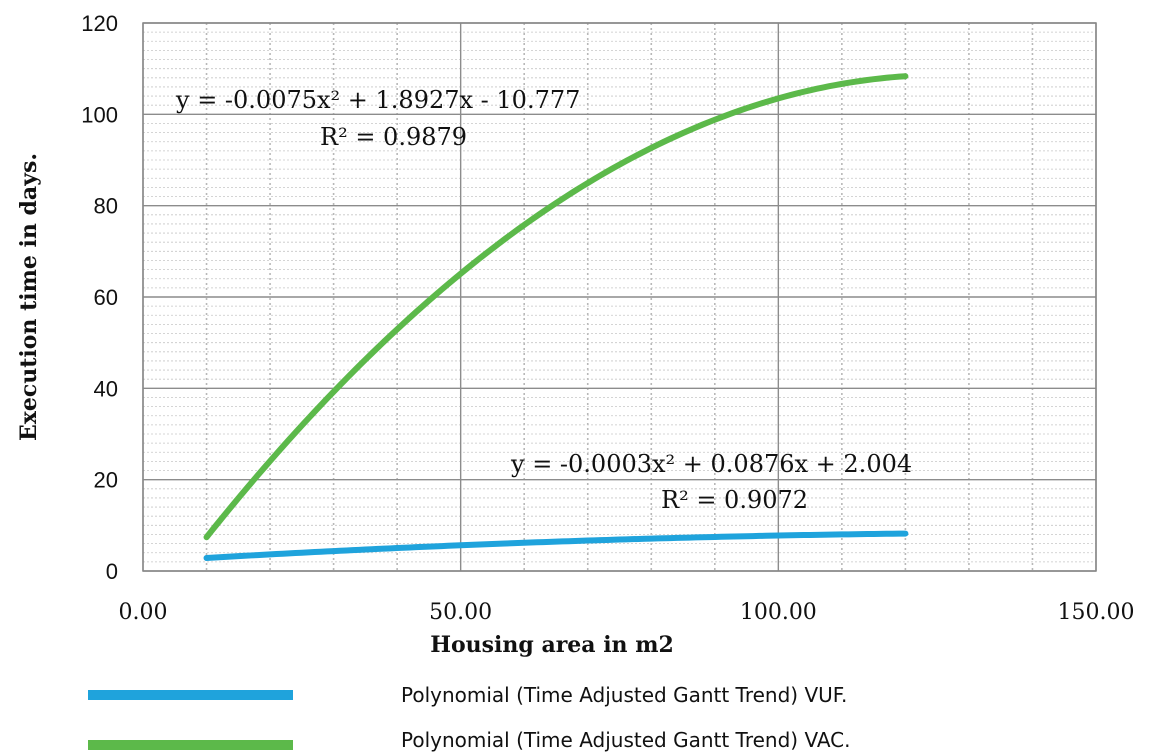  Describe the element at coordinates (99, 23) in the screenshot. I see `y-tick-label: 120` at that location.